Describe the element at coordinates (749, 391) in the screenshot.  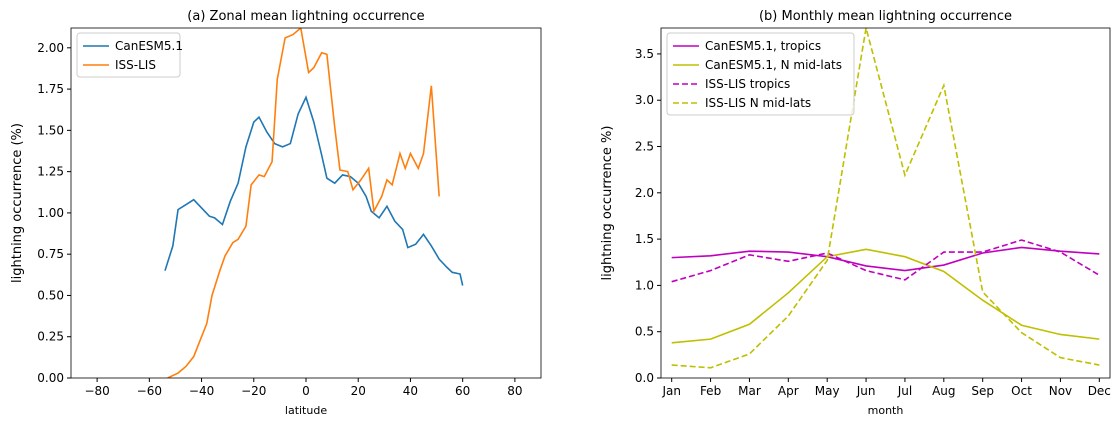
I see `x-tick-label: Mar` at that location.